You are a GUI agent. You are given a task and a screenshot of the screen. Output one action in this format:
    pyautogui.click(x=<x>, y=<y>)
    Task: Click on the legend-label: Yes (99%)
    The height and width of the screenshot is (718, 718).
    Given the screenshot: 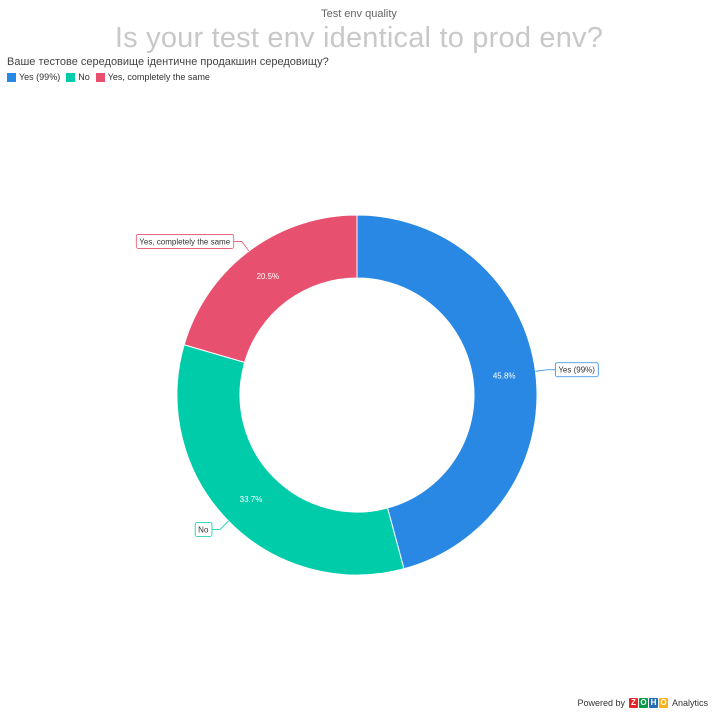 What is the action you would take?
    pyautogui.click(x=40, y=77)
    